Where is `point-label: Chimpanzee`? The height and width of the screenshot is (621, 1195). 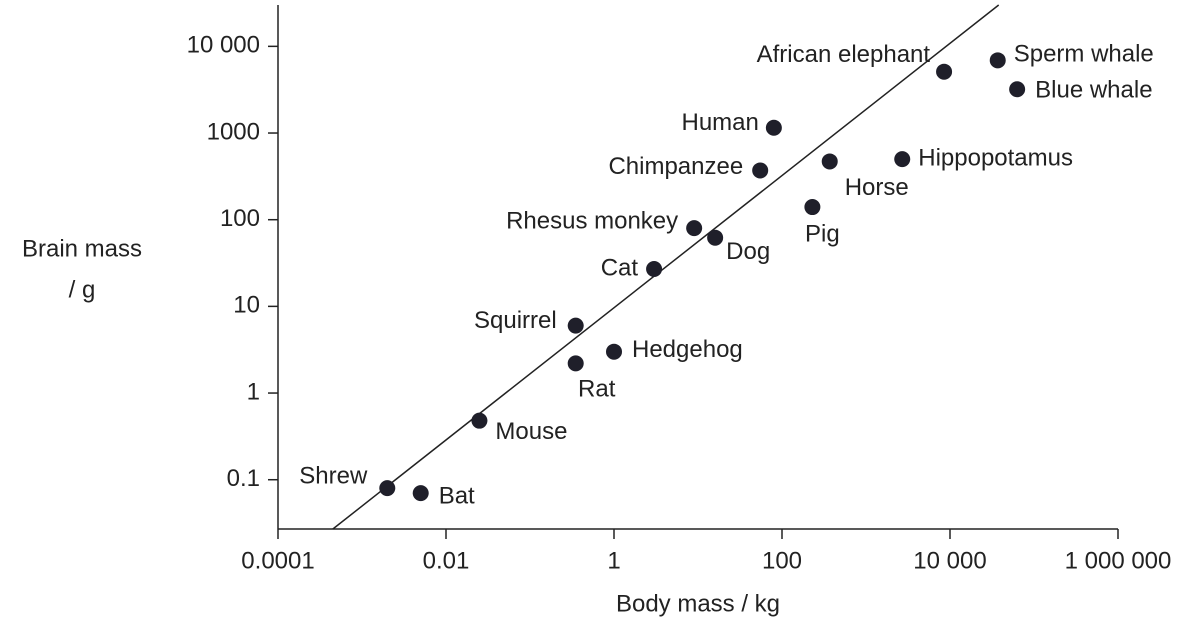
point-label: Chimpanzee is located at coordinates (675, 166).